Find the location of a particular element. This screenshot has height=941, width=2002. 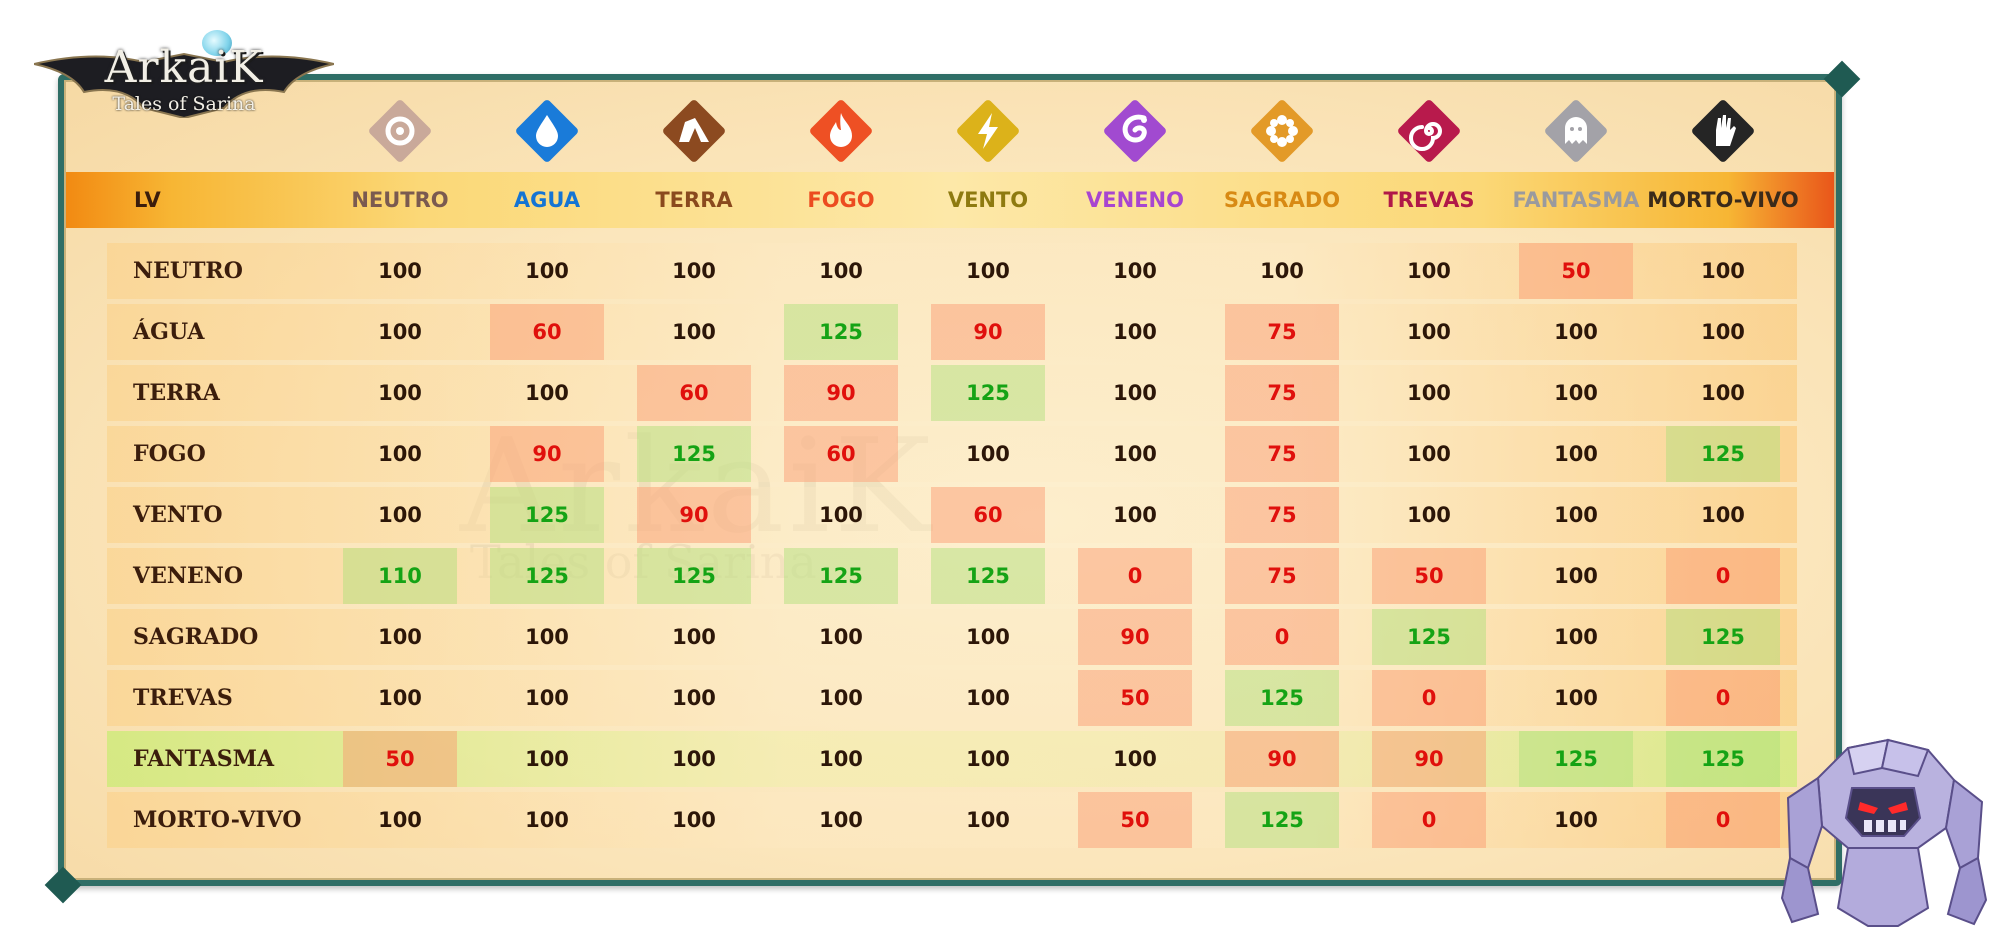

darkness-spiral-icon is located at coordinates (1429, 131).